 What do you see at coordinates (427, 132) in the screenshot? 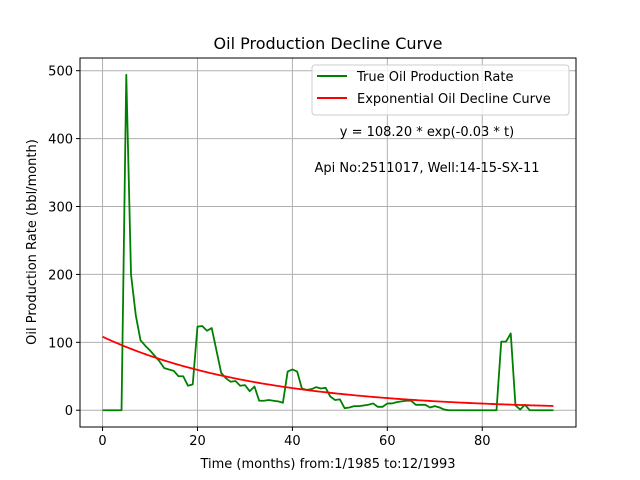
I see `equation-annotation: y = 108.20 * exp(-0.03 * t)` at bounding box center [427, 132].